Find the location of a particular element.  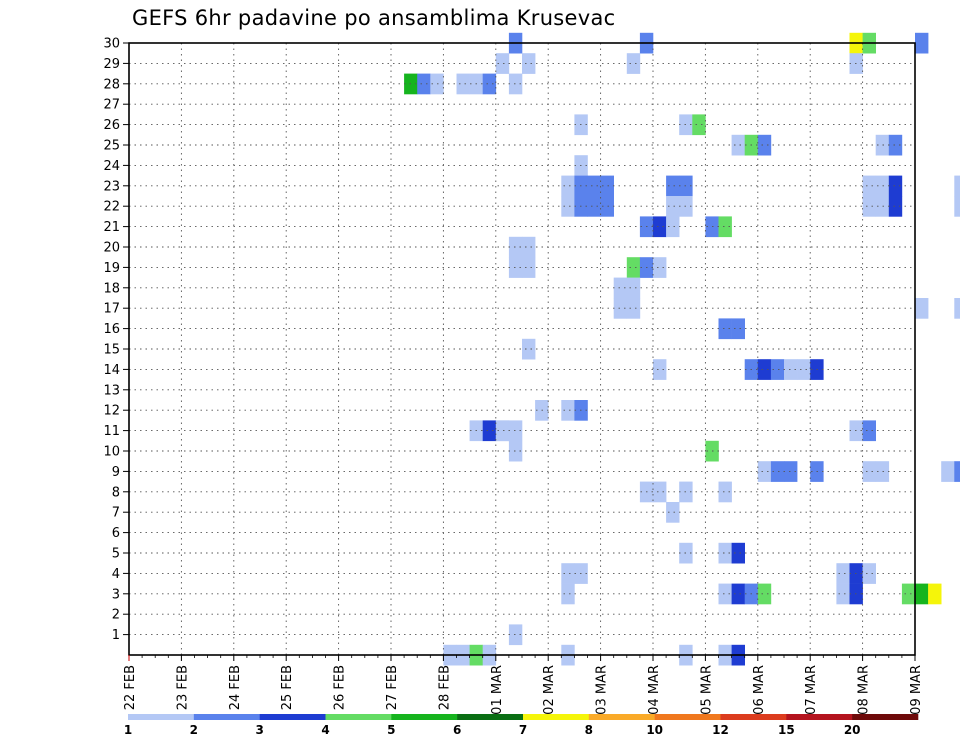

legend-label-6: 7 is located at coordinates (523, 730).